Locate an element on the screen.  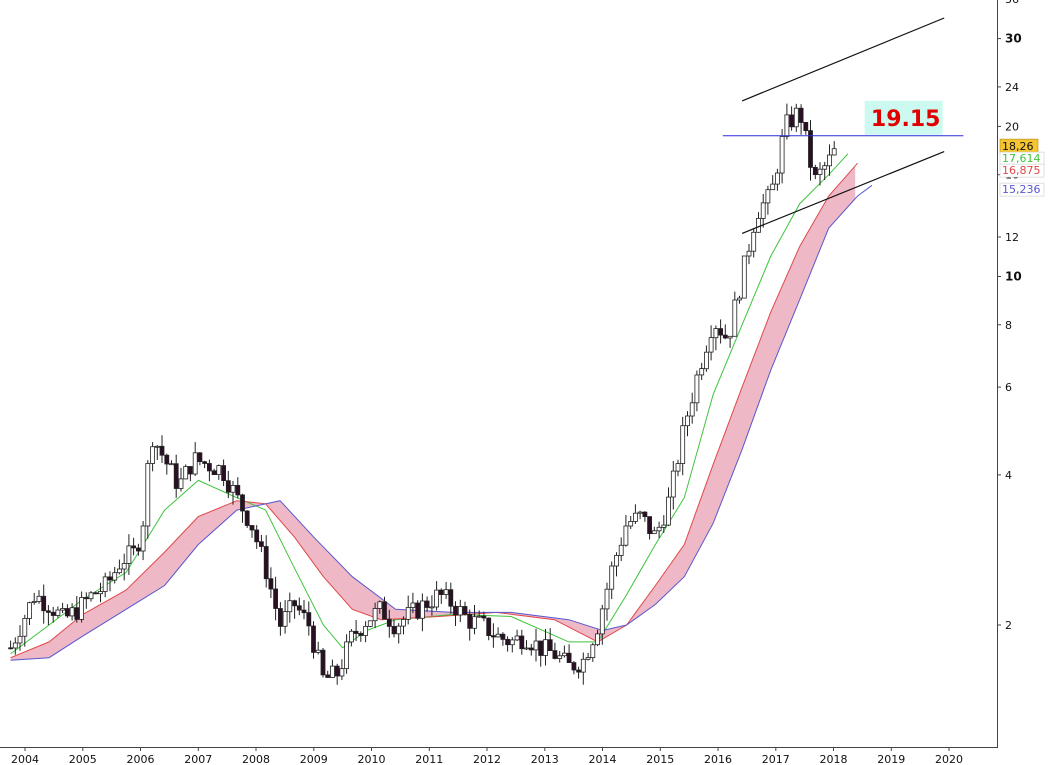
drawn-overlays is located at coordinates (843, 125).